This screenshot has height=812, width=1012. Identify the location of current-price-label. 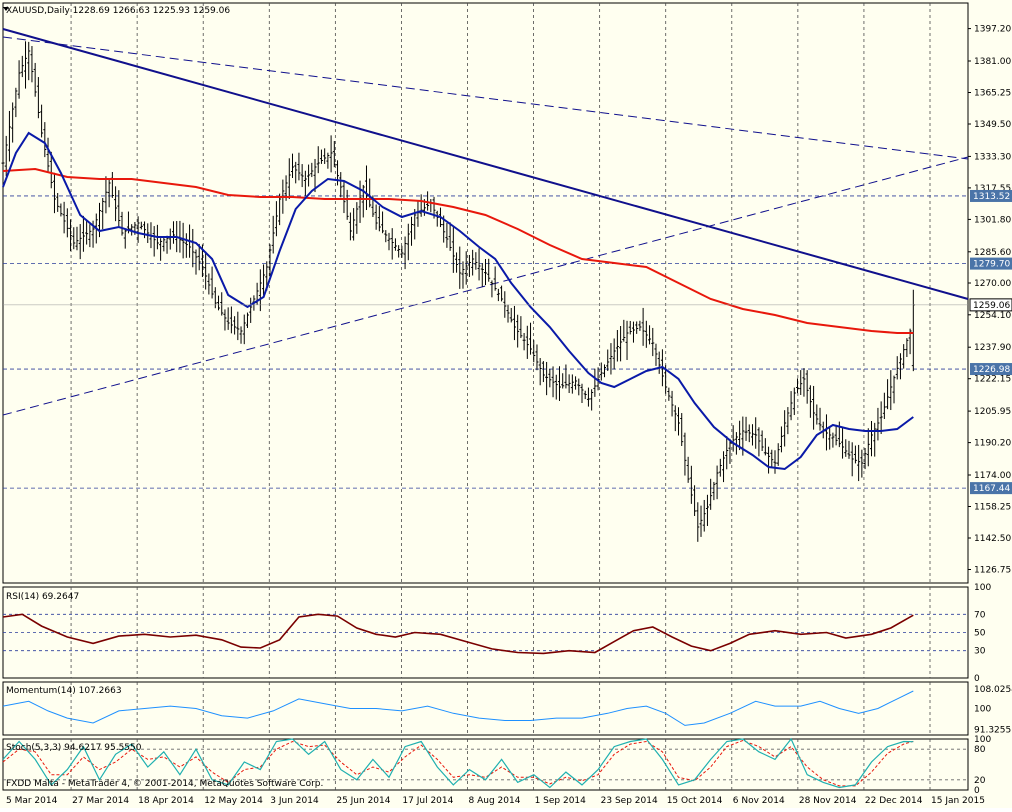
(990, 305).